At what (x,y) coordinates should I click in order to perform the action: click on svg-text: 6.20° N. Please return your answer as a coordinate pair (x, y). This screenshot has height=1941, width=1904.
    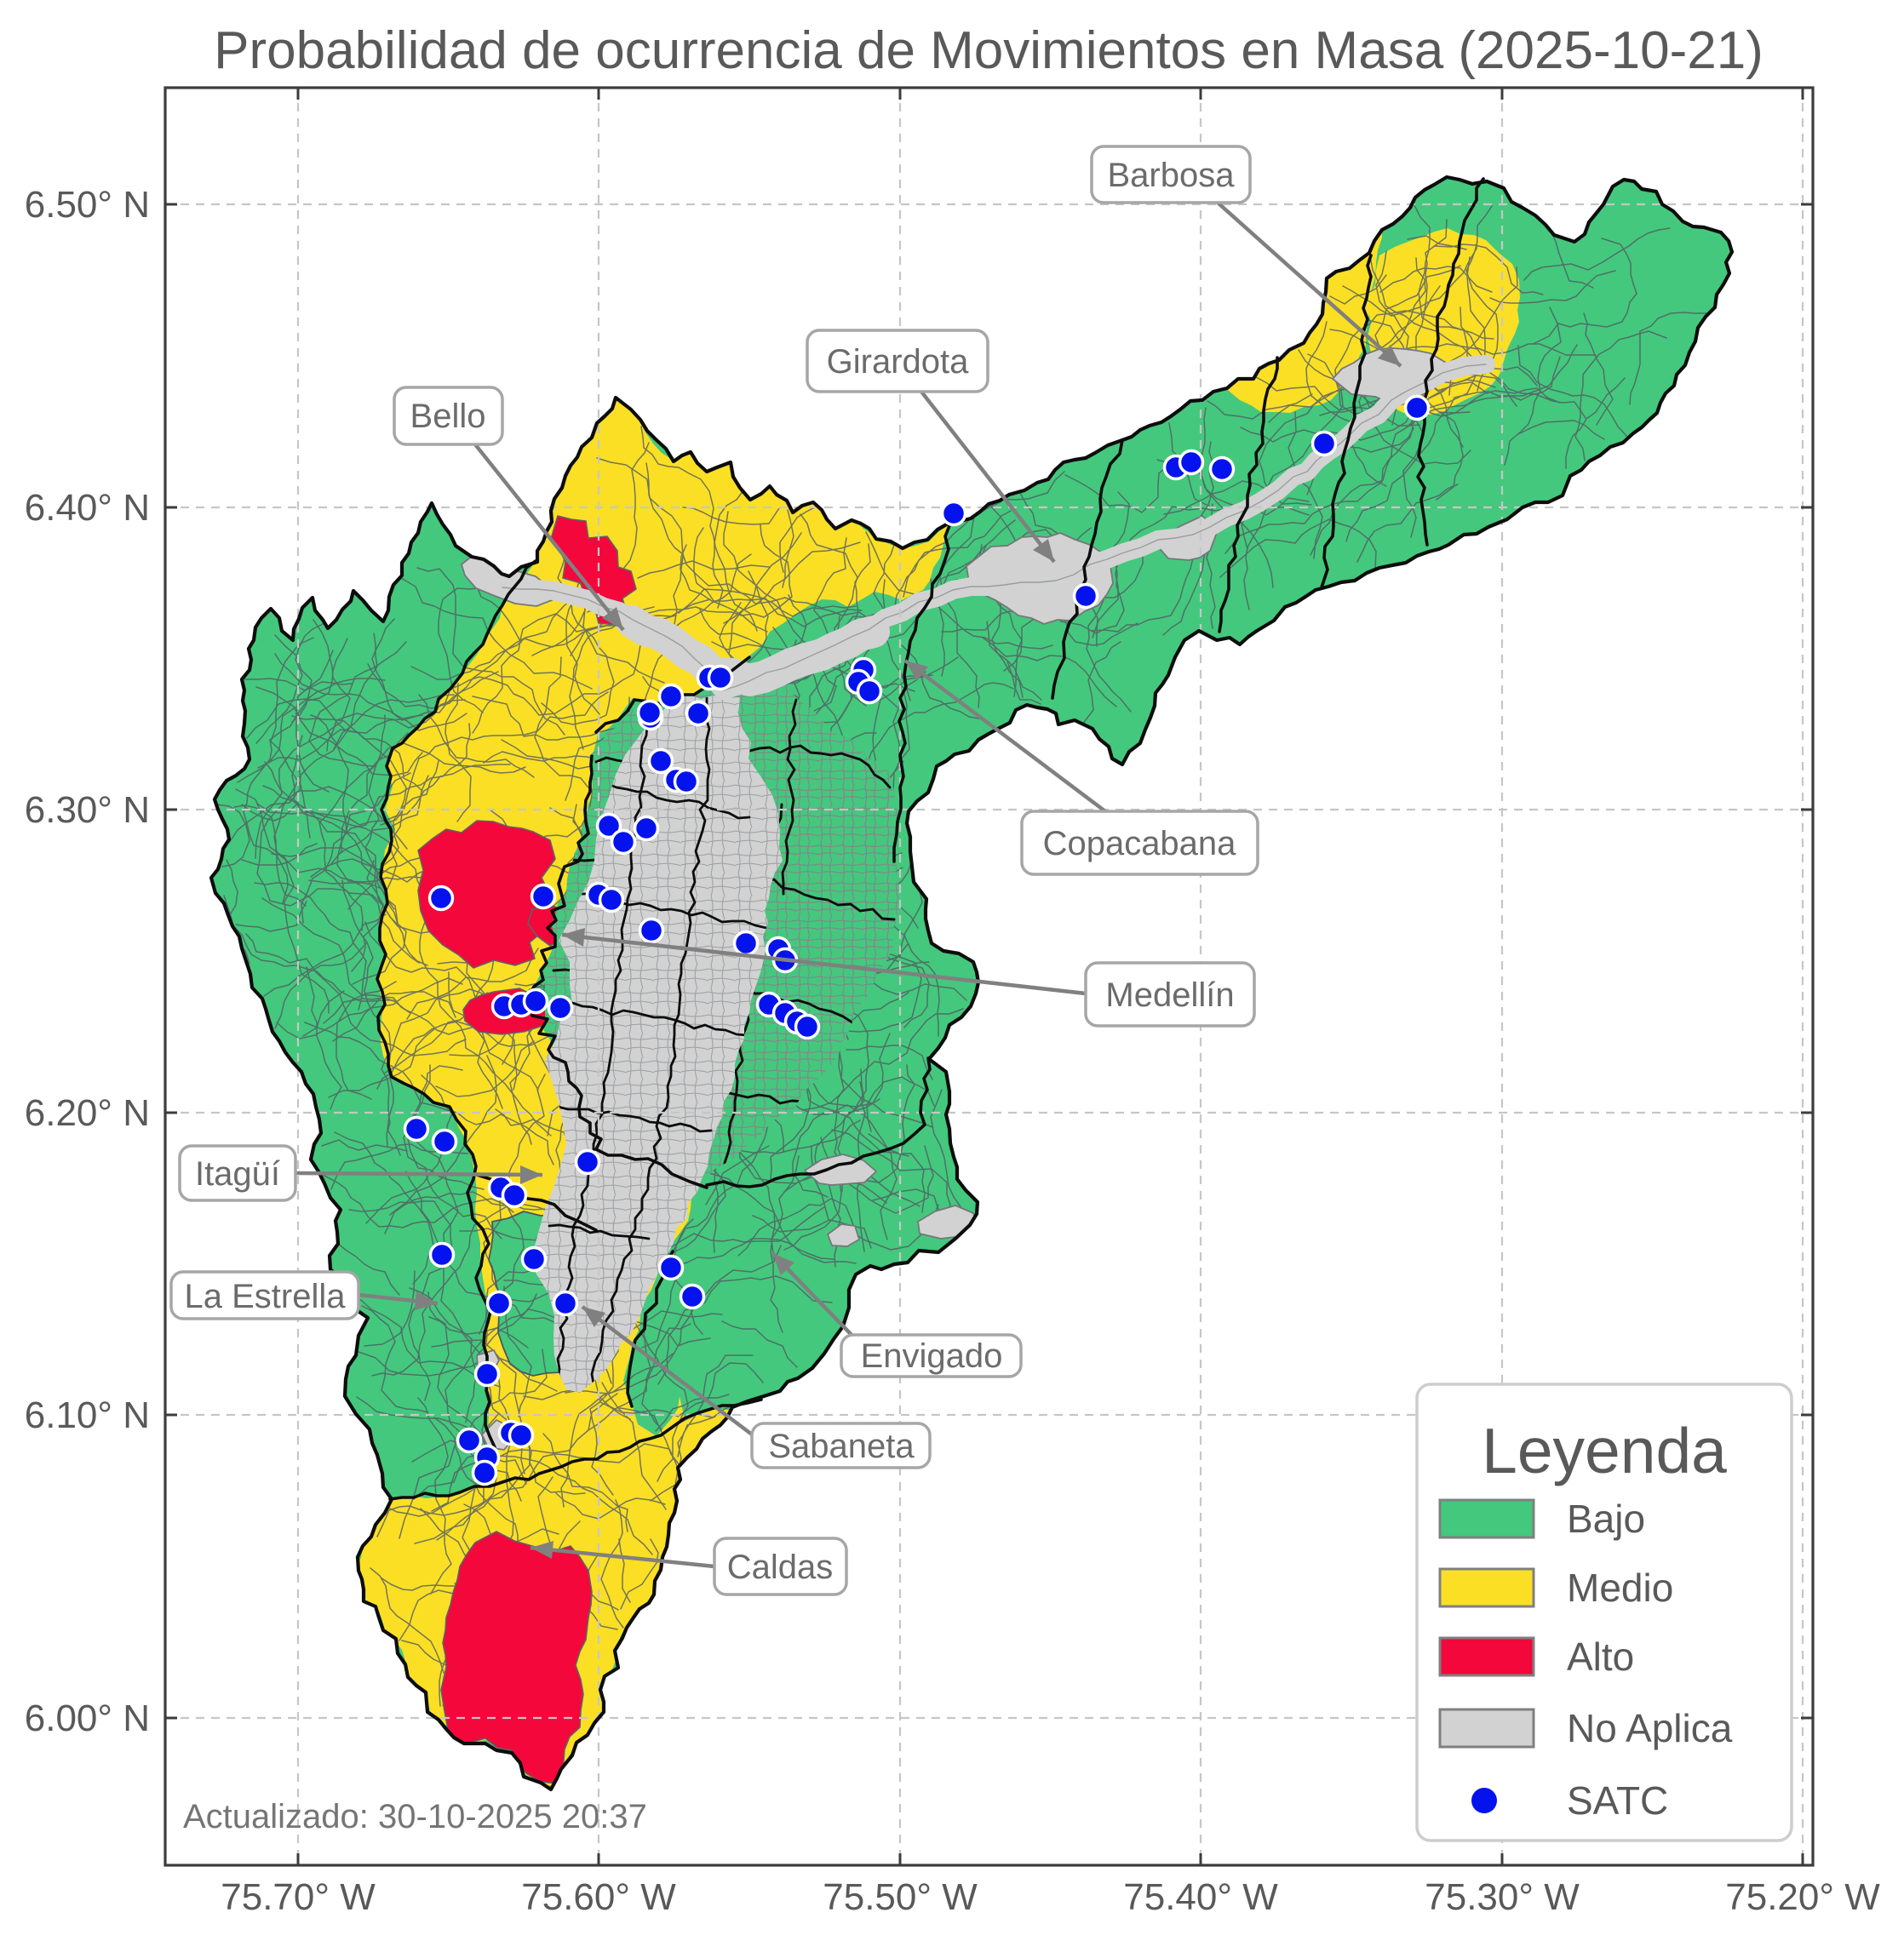
    Looking at the image, I should click on (88, 1113).